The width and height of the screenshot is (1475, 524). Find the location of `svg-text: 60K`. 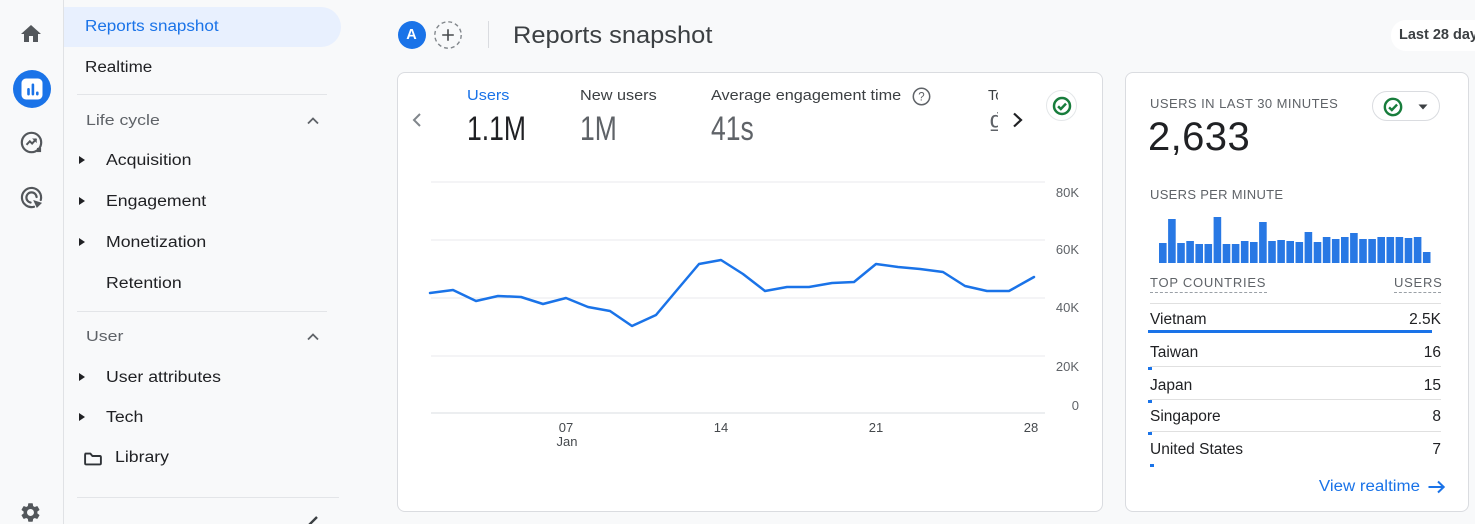

svg-text: 60K is located at coordinates (1067, 249).